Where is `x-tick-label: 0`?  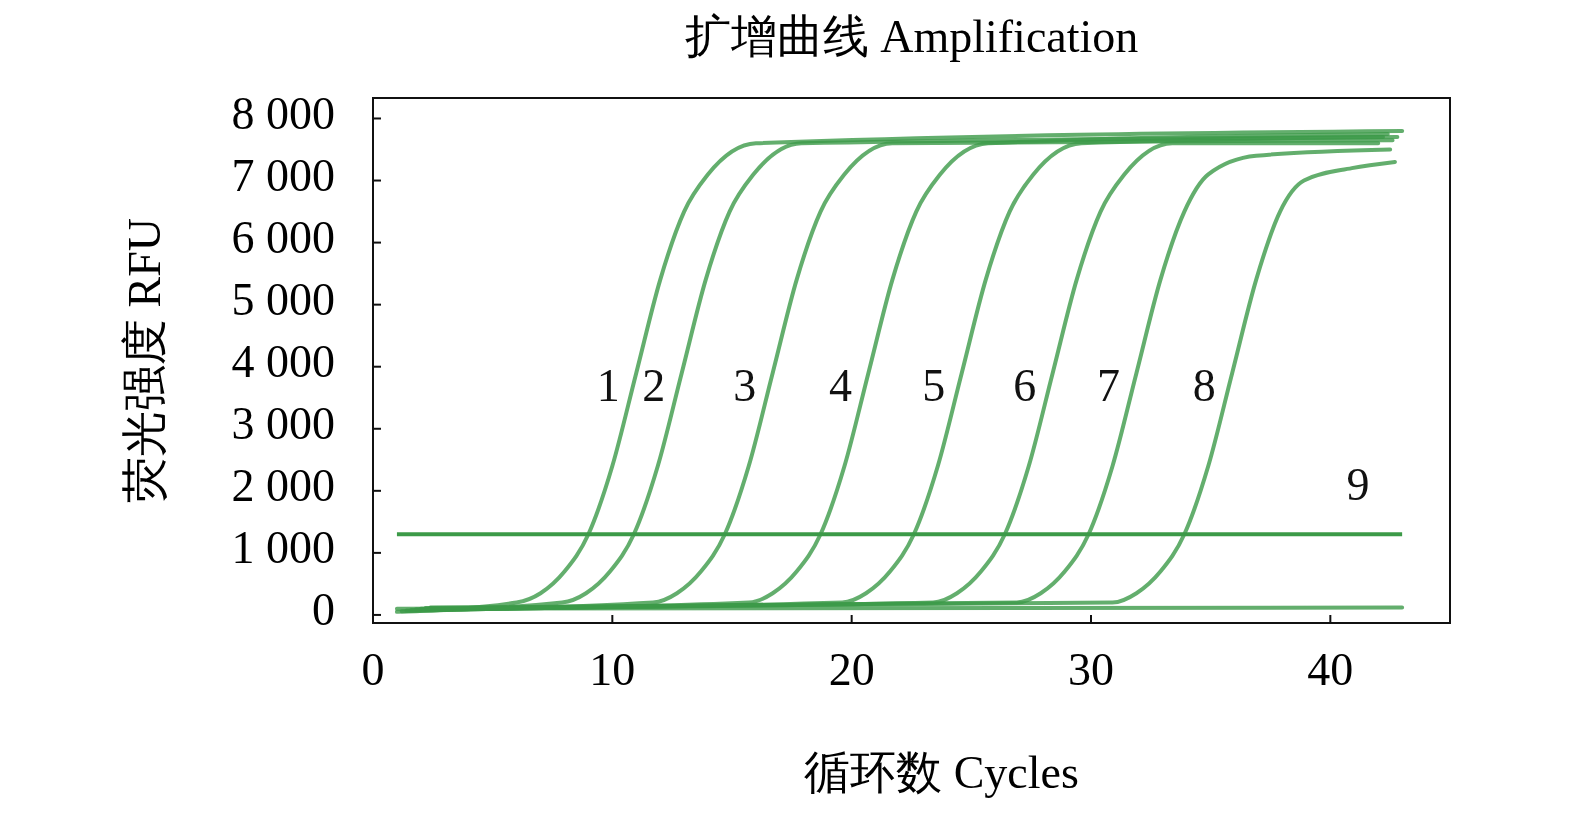 x-tick-label: 0 is located at coordinates (373, 669).